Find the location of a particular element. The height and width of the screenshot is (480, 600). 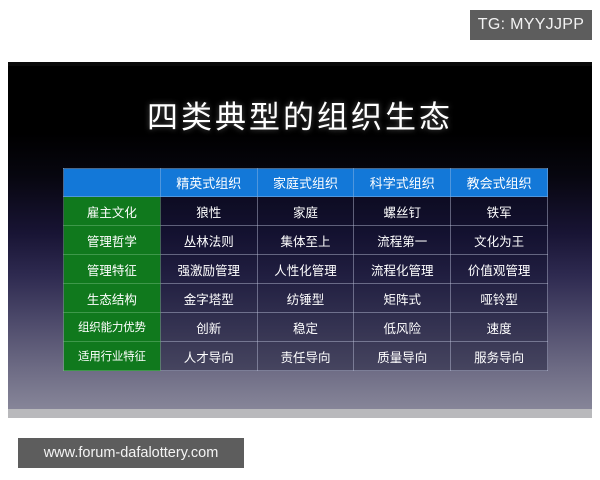

slide-top-edge is located at coordinates (300, 64).